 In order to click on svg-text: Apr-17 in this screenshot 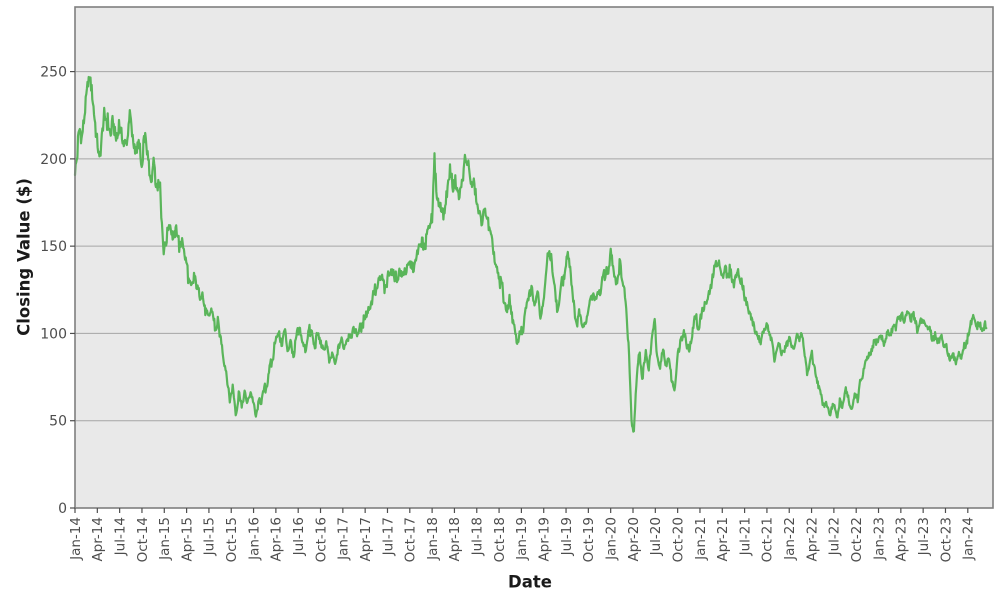, I will do `click(366, 539)`.